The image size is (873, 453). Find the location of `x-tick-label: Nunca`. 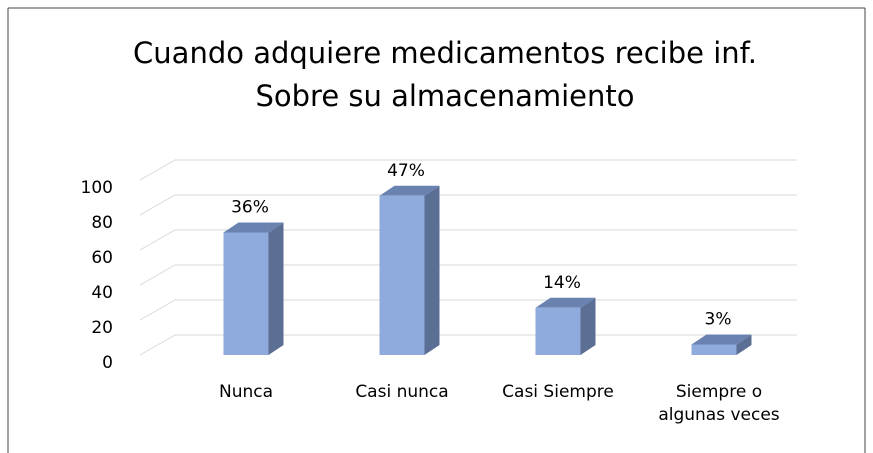

x-tick-label: Nunca is located at coordinates (246, 392).